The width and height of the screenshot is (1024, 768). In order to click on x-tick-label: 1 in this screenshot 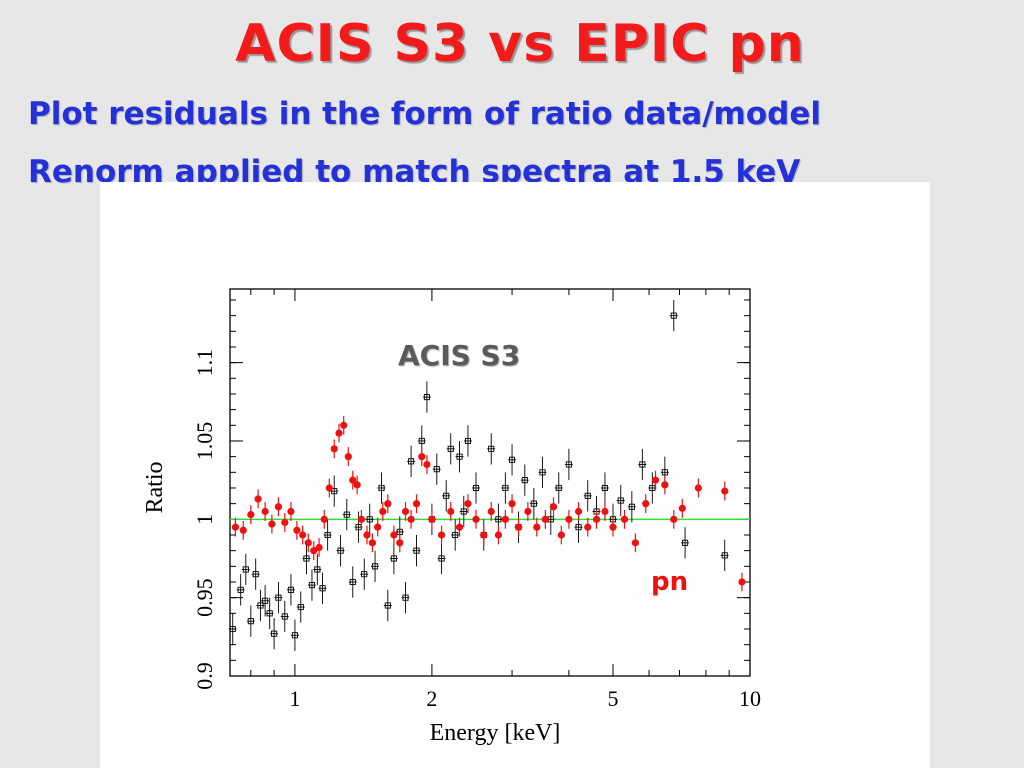, I will do `click(294, 698)`.